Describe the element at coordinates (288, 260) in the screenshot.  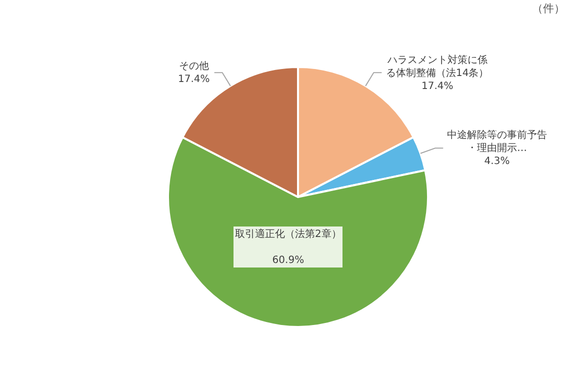
I see `data-label: 60.9%` at that location.